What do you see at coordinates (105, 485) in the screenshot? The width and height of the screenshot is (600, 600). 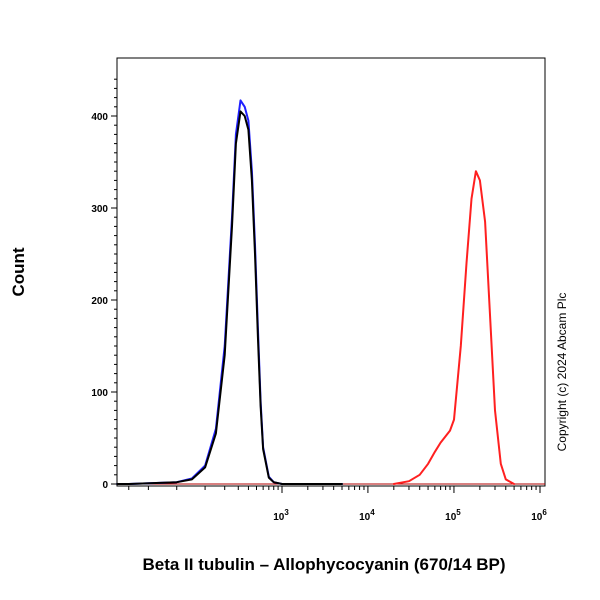 I see `y-tick-label: 0` at bounding box center [105, 485].